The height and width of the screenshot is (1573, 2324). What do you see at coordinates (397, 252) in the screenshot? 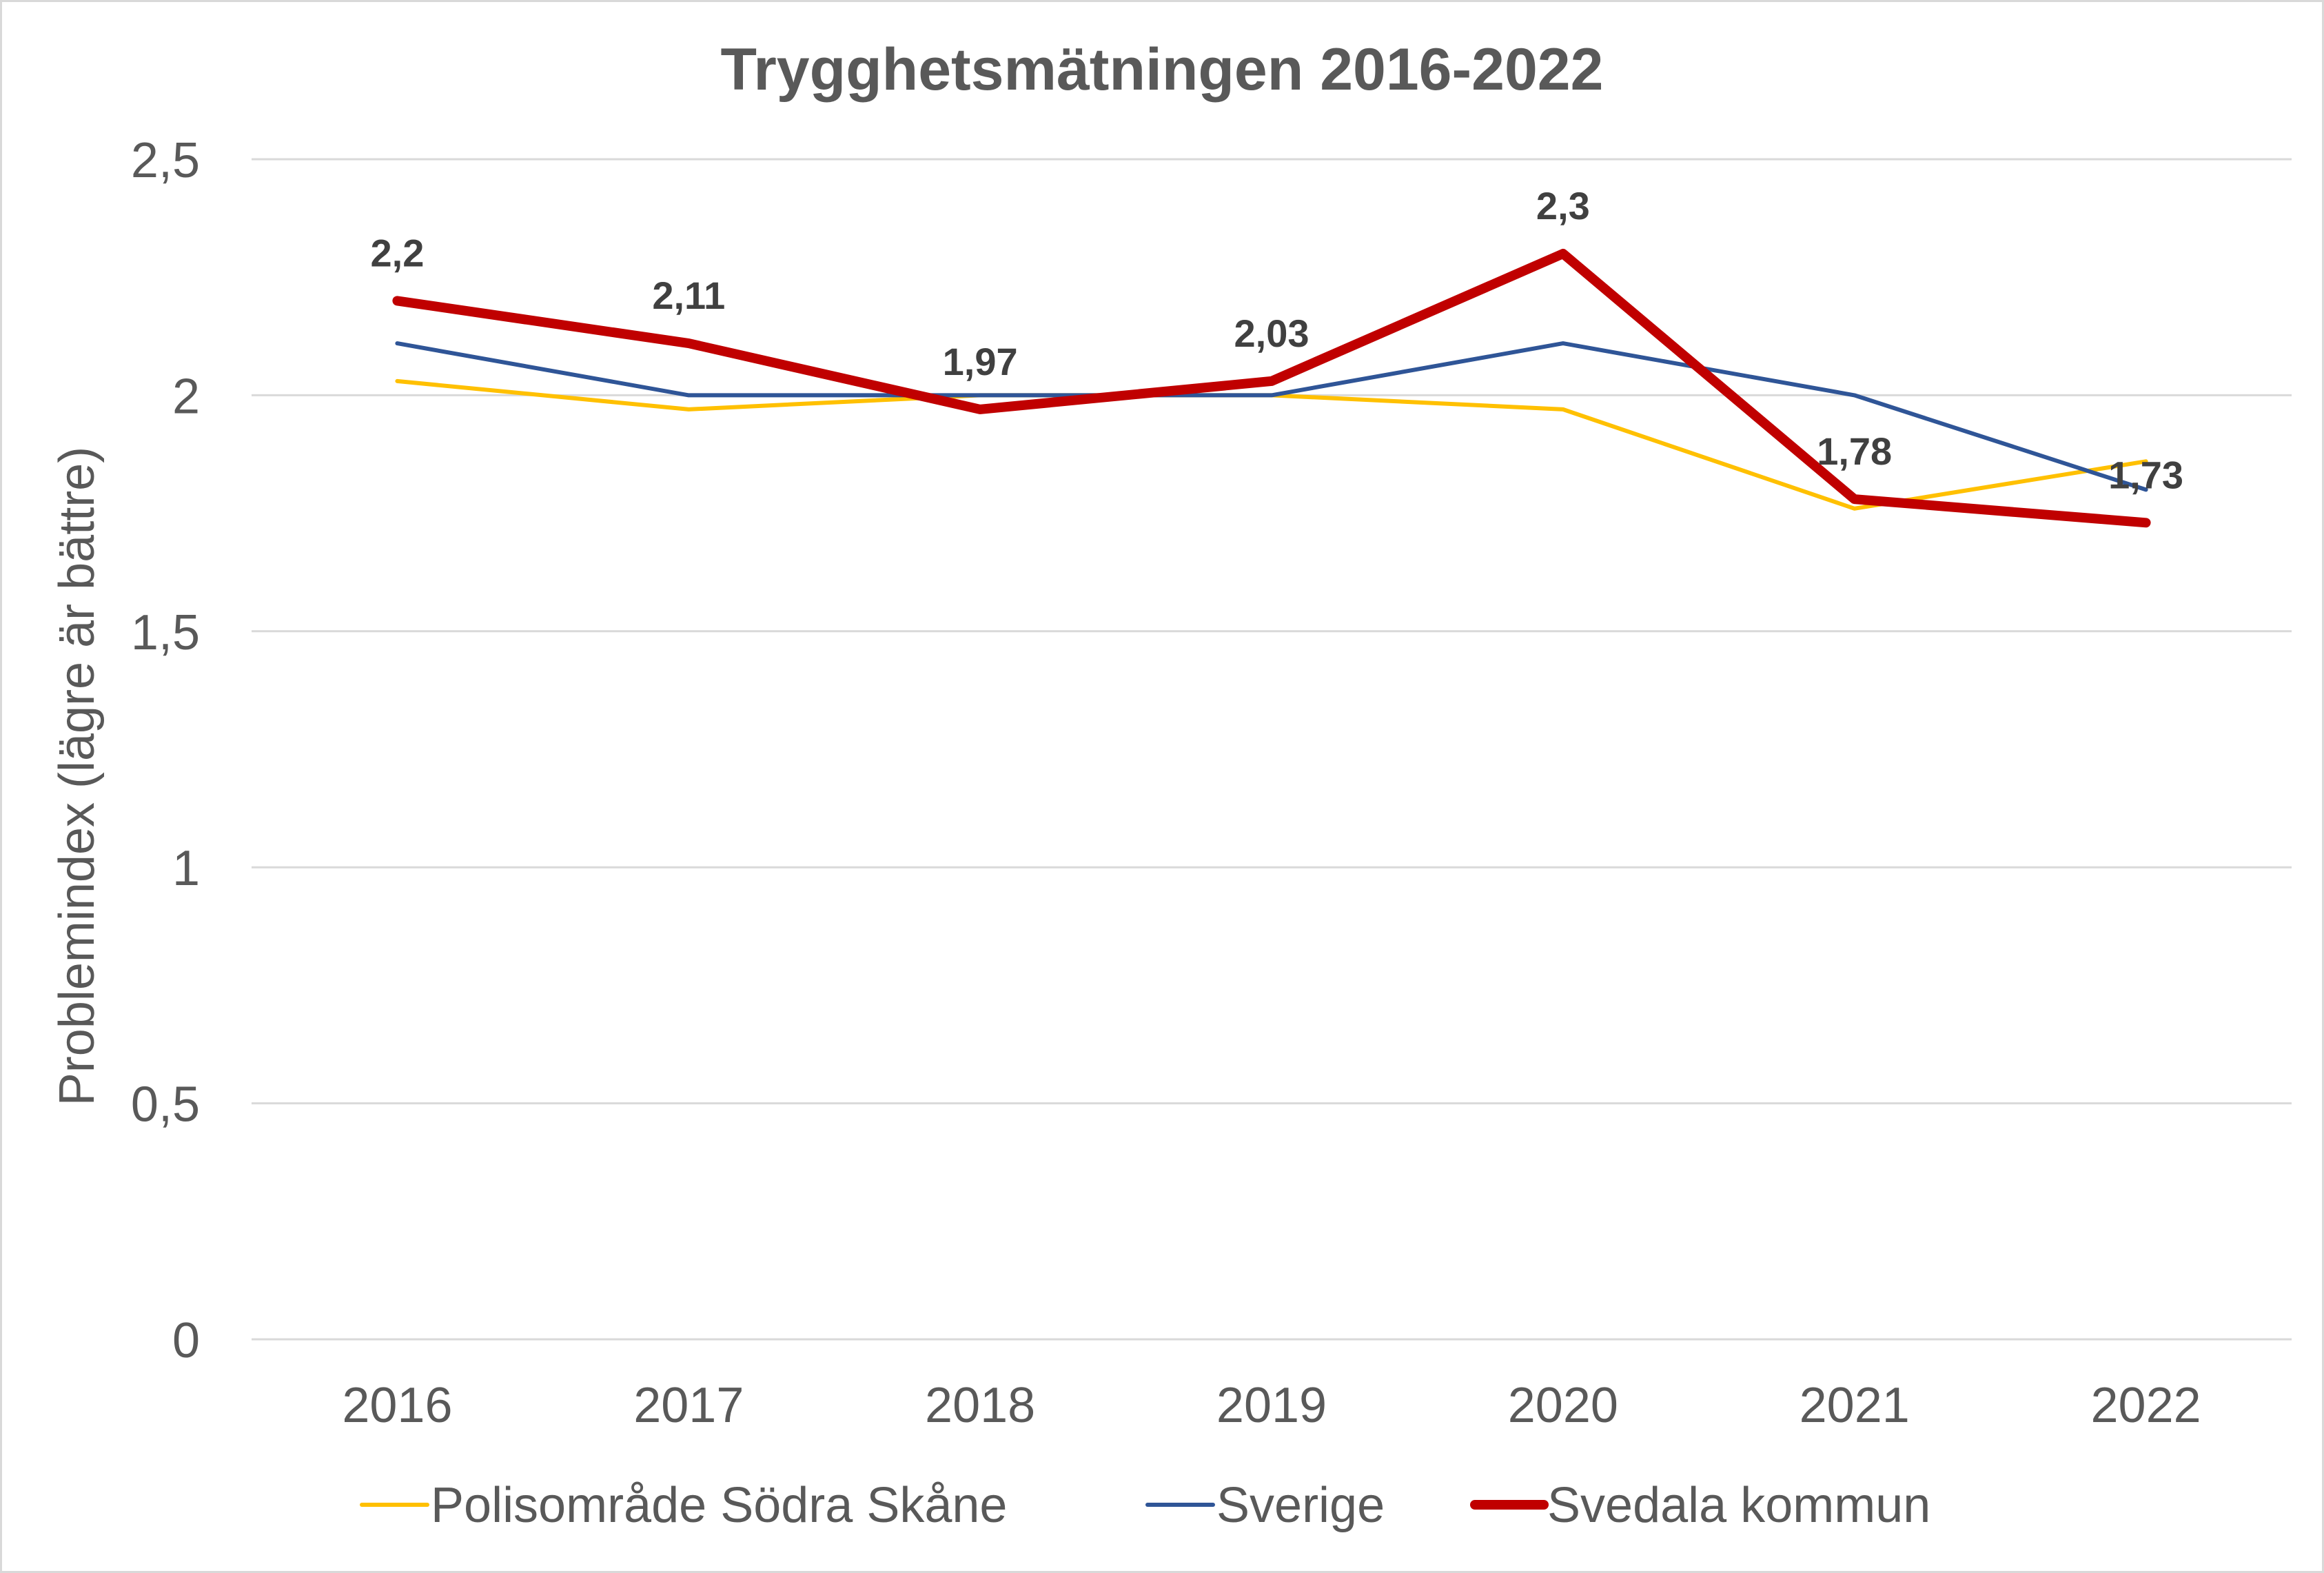
I see `data-label: 2,2` at bounding box center [397, 252].